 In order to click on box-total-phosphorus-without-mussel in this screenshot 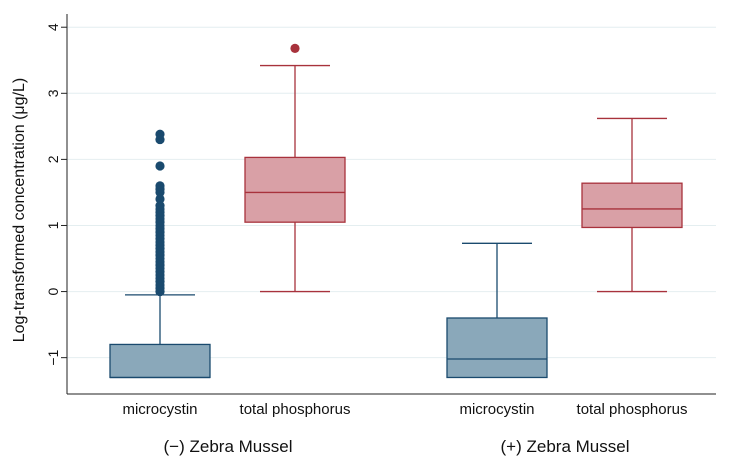, I will do `click(295, 168)`.